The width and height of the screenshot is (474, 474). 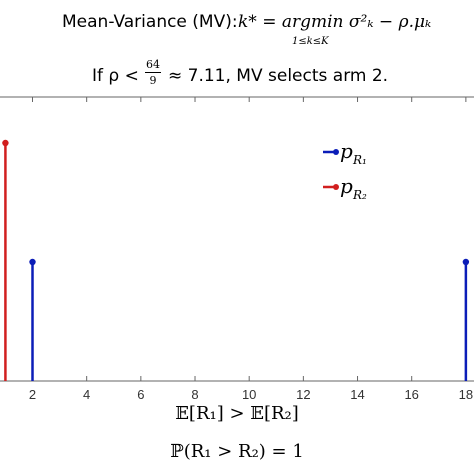 I want to click on x-tick-label: 4, so click(x=86, y=394).